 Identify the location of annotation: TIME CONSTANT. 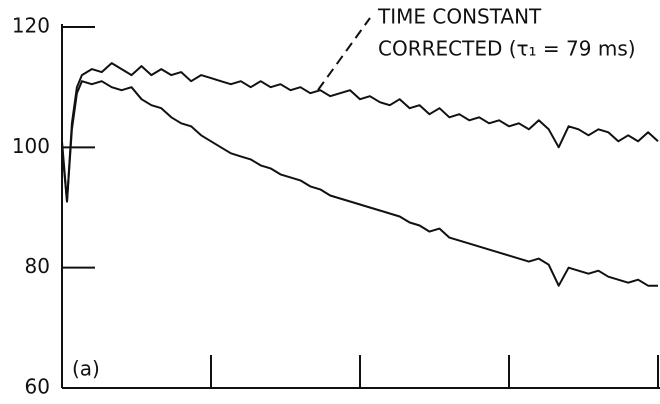
(459, 17).